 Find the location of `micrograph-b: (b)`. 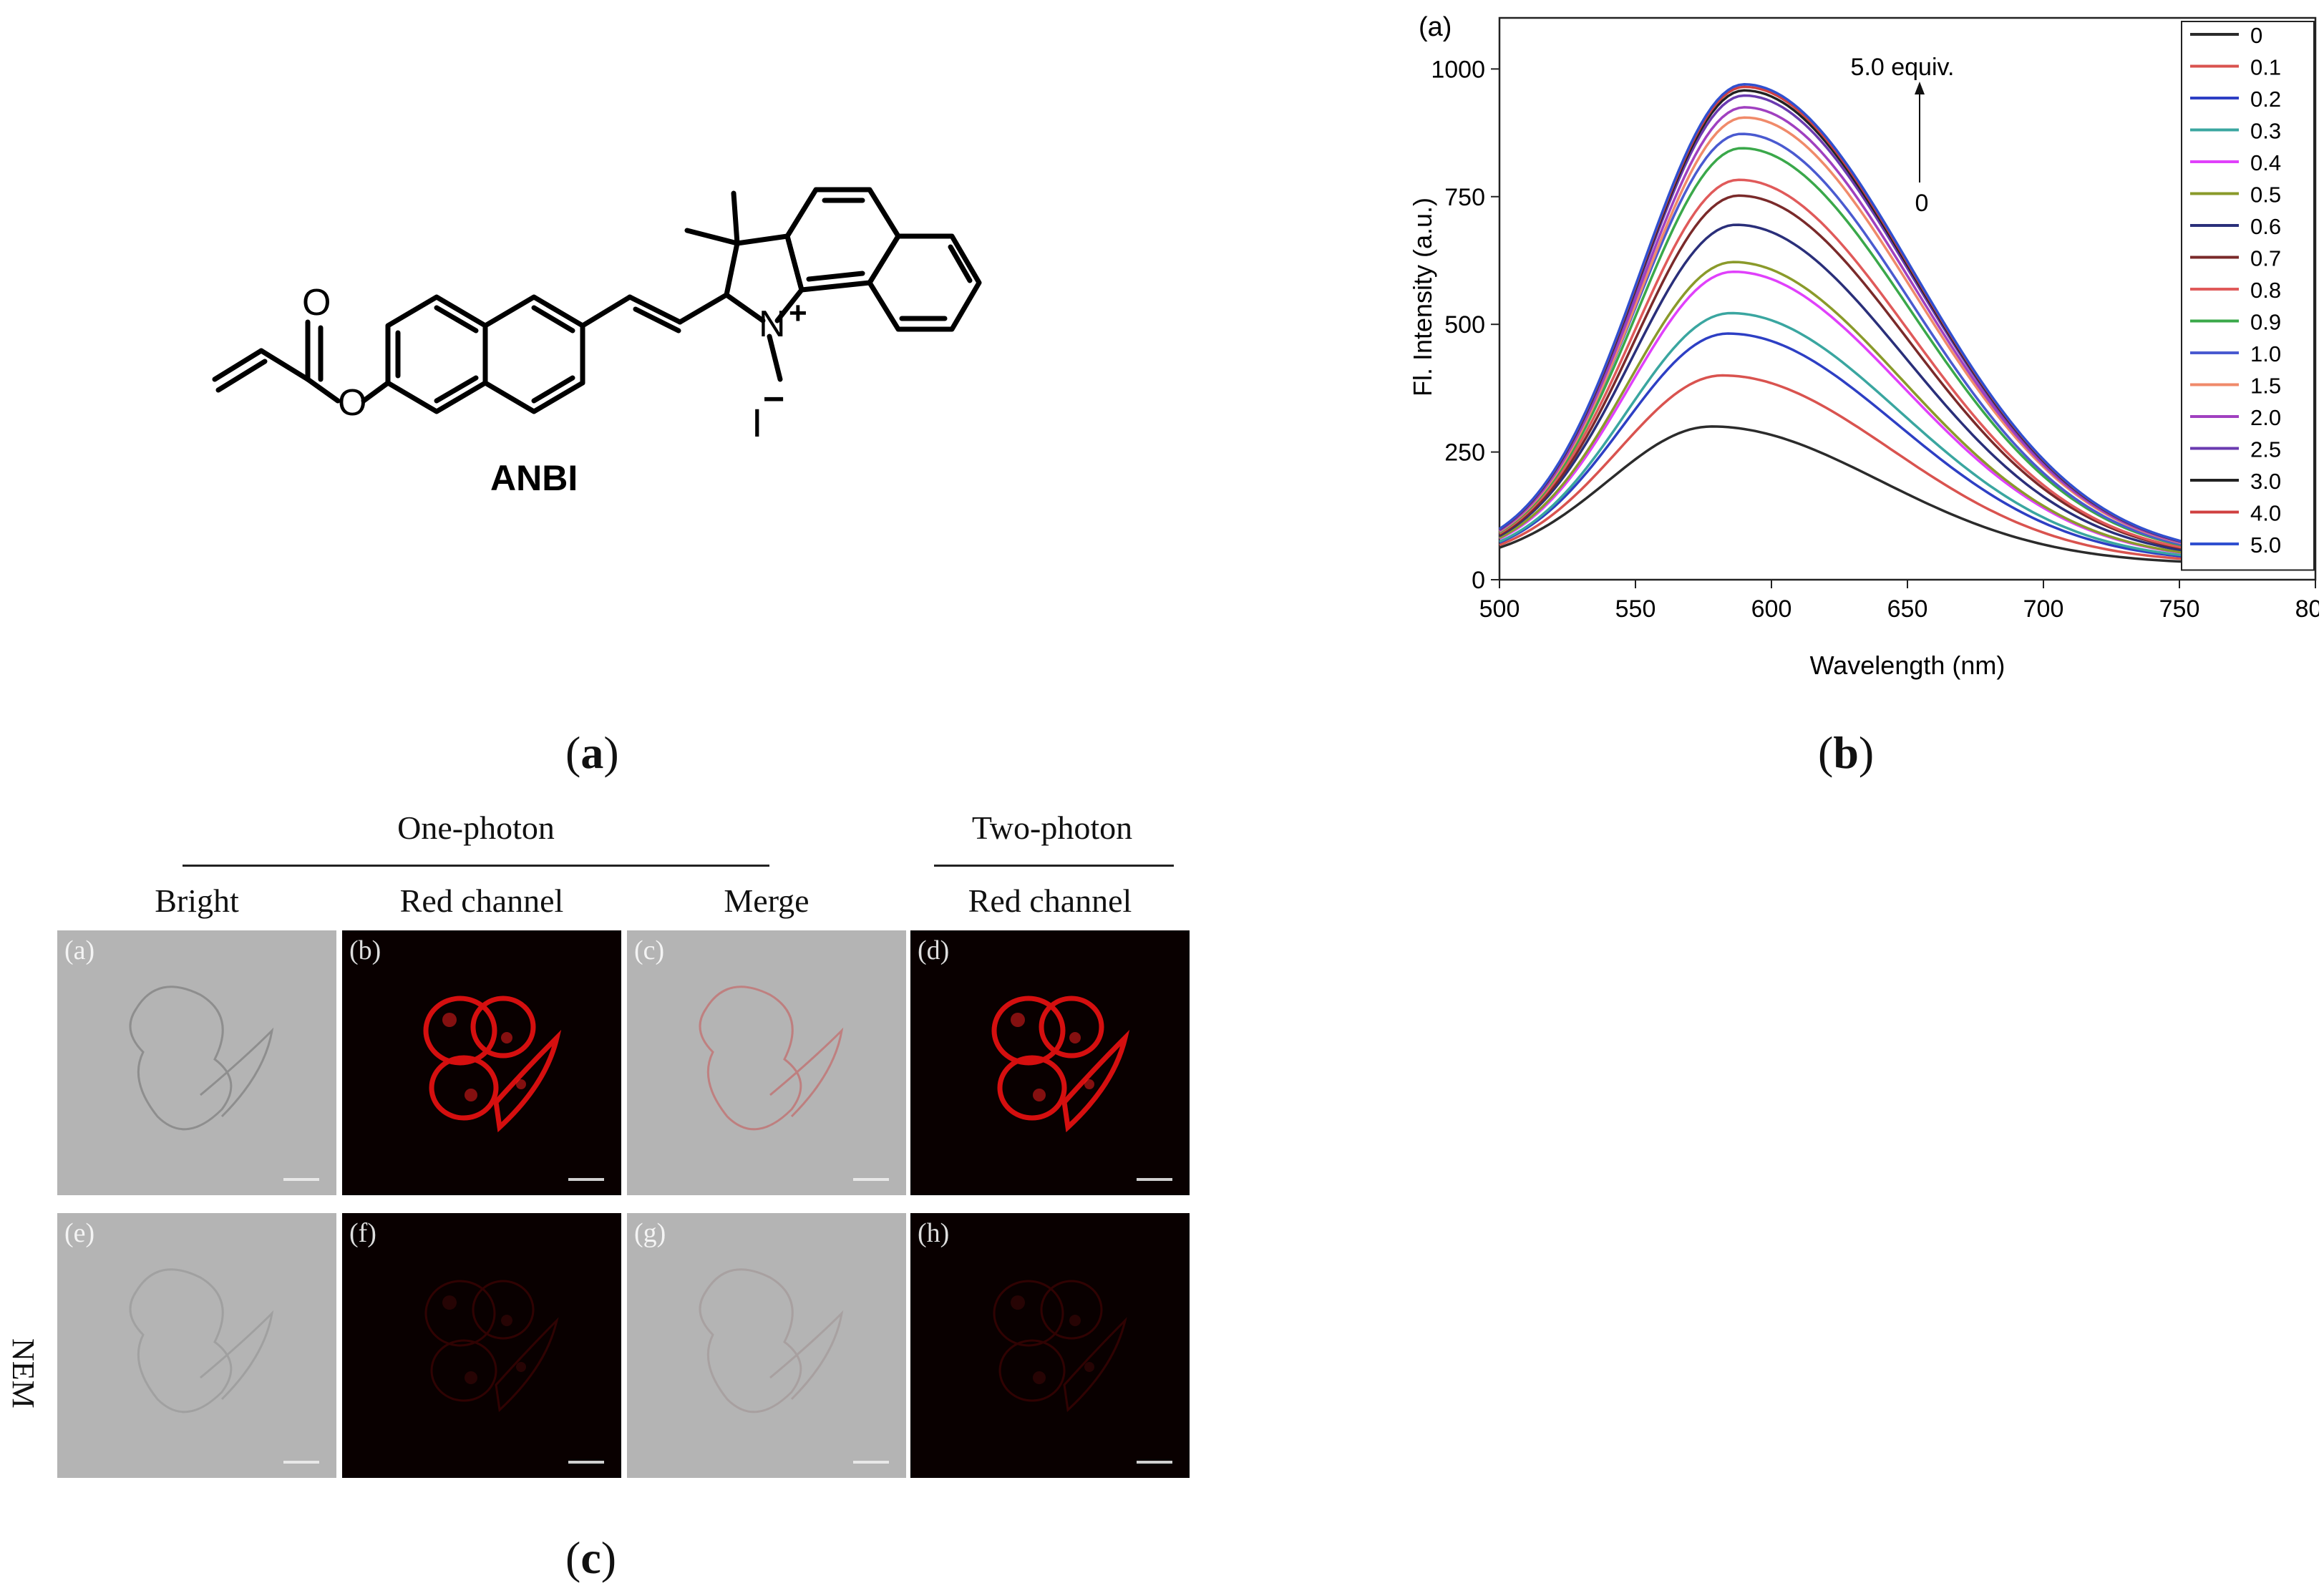

micrograph-b: (b) is located at coordinates (481, 1062).